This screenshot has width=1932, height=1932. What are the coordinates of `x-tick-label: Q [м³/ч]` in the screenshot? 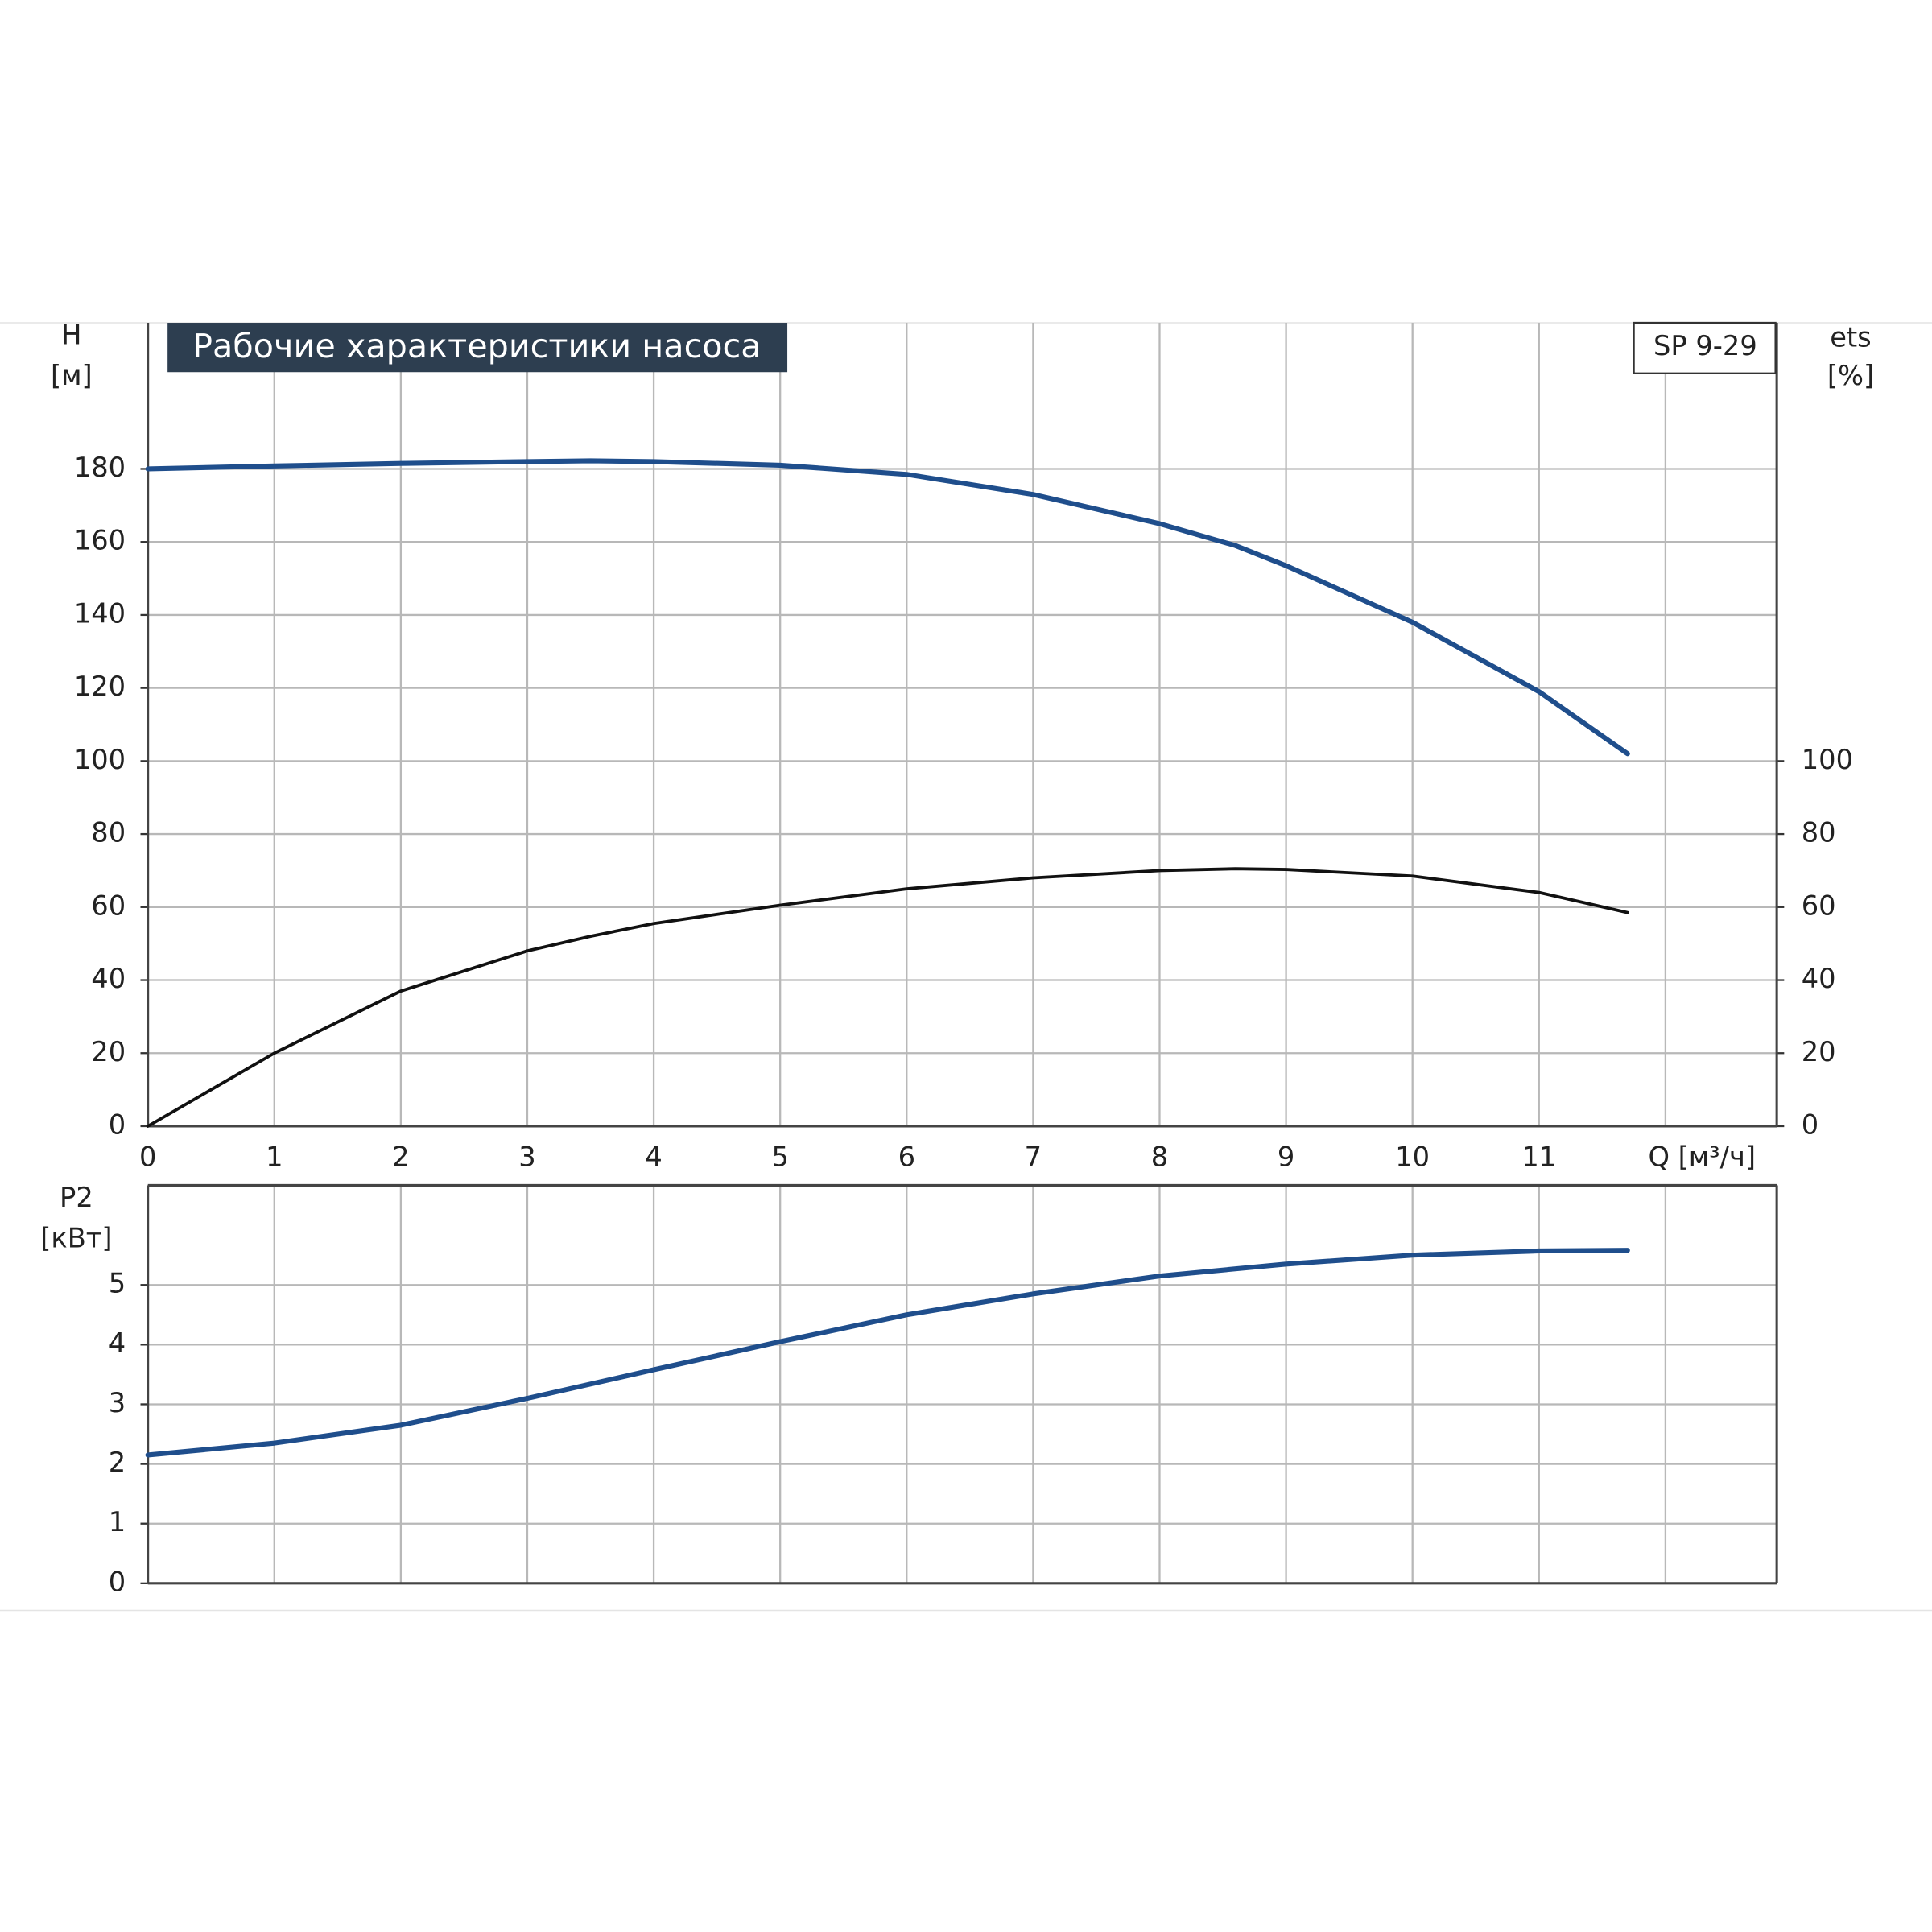 It's located at (1702, 1156).